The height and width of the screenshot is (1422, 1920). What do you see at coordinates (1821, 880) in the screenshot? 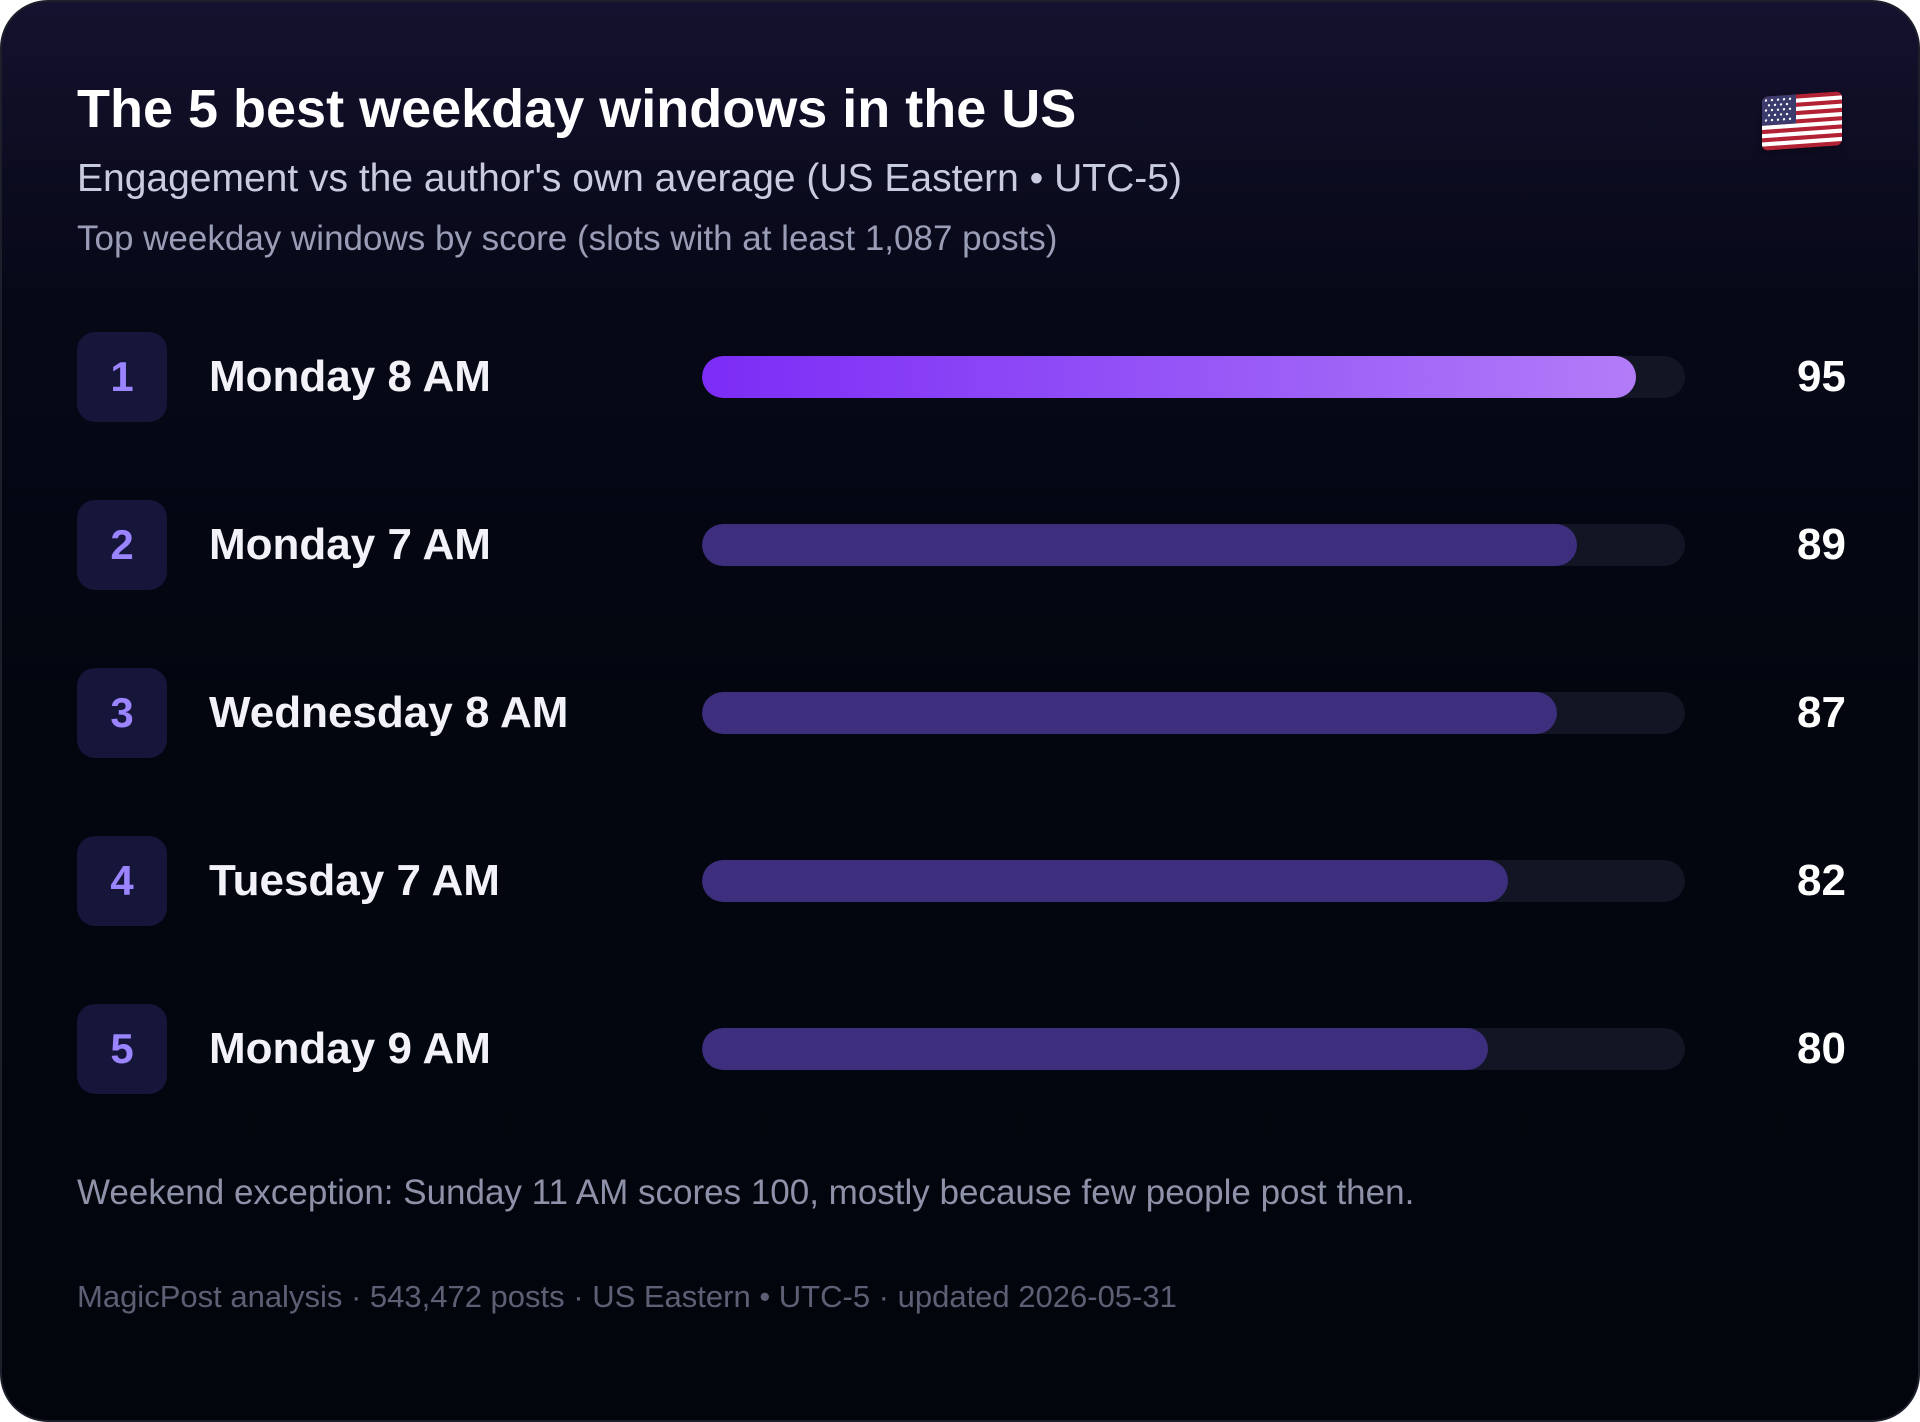
I see `value-label: 82` at bounding box center [1821, 880].